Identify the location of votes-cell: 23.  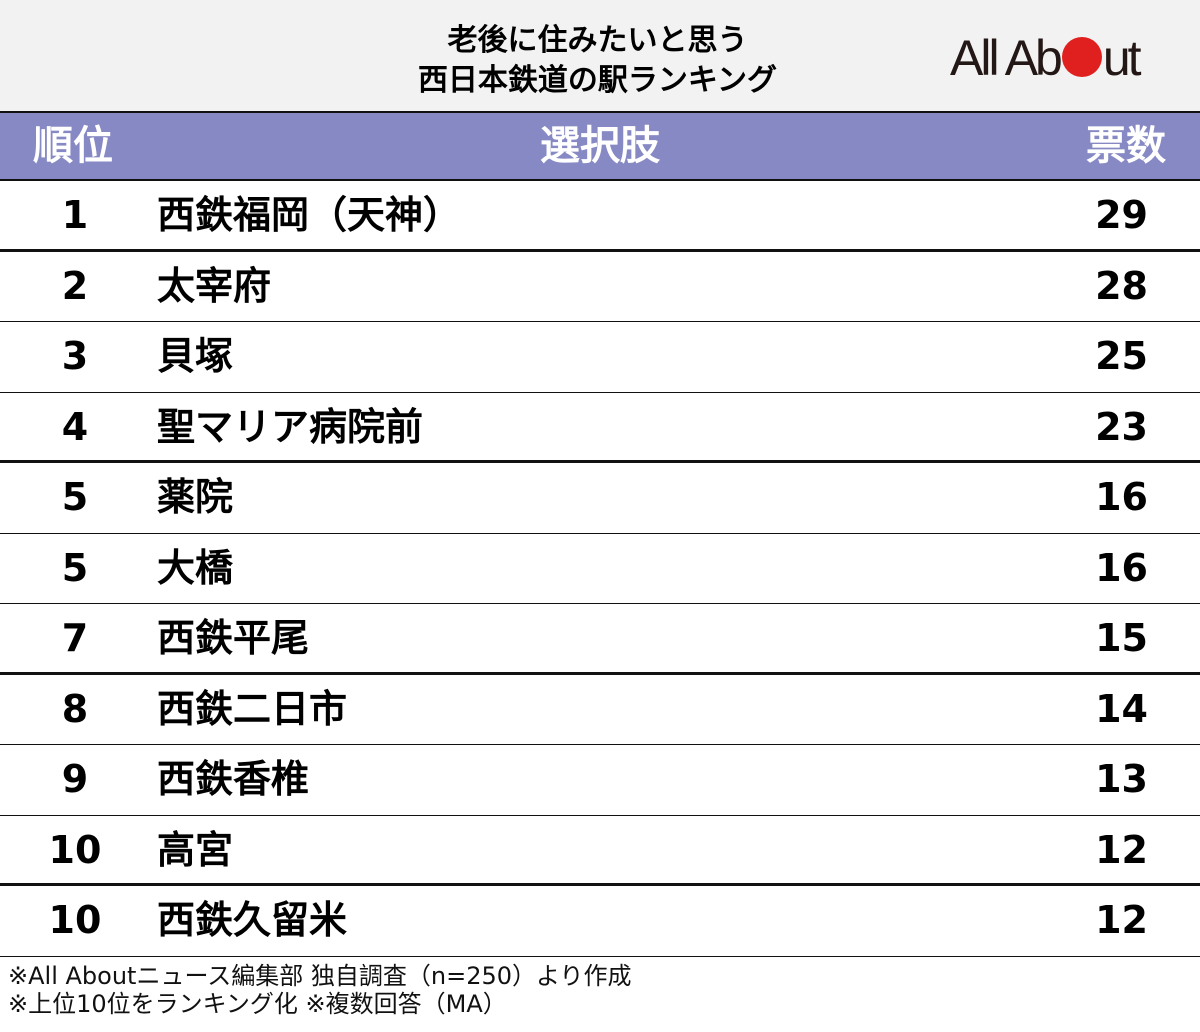
(1121, 426).